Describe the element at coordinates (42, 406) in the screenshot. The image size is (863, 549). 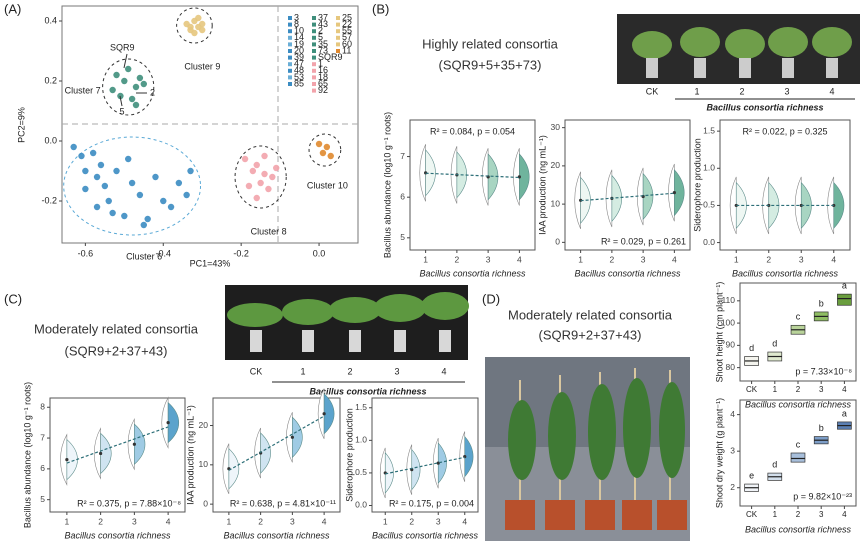
I see `y-tick-label: 8` at that location.